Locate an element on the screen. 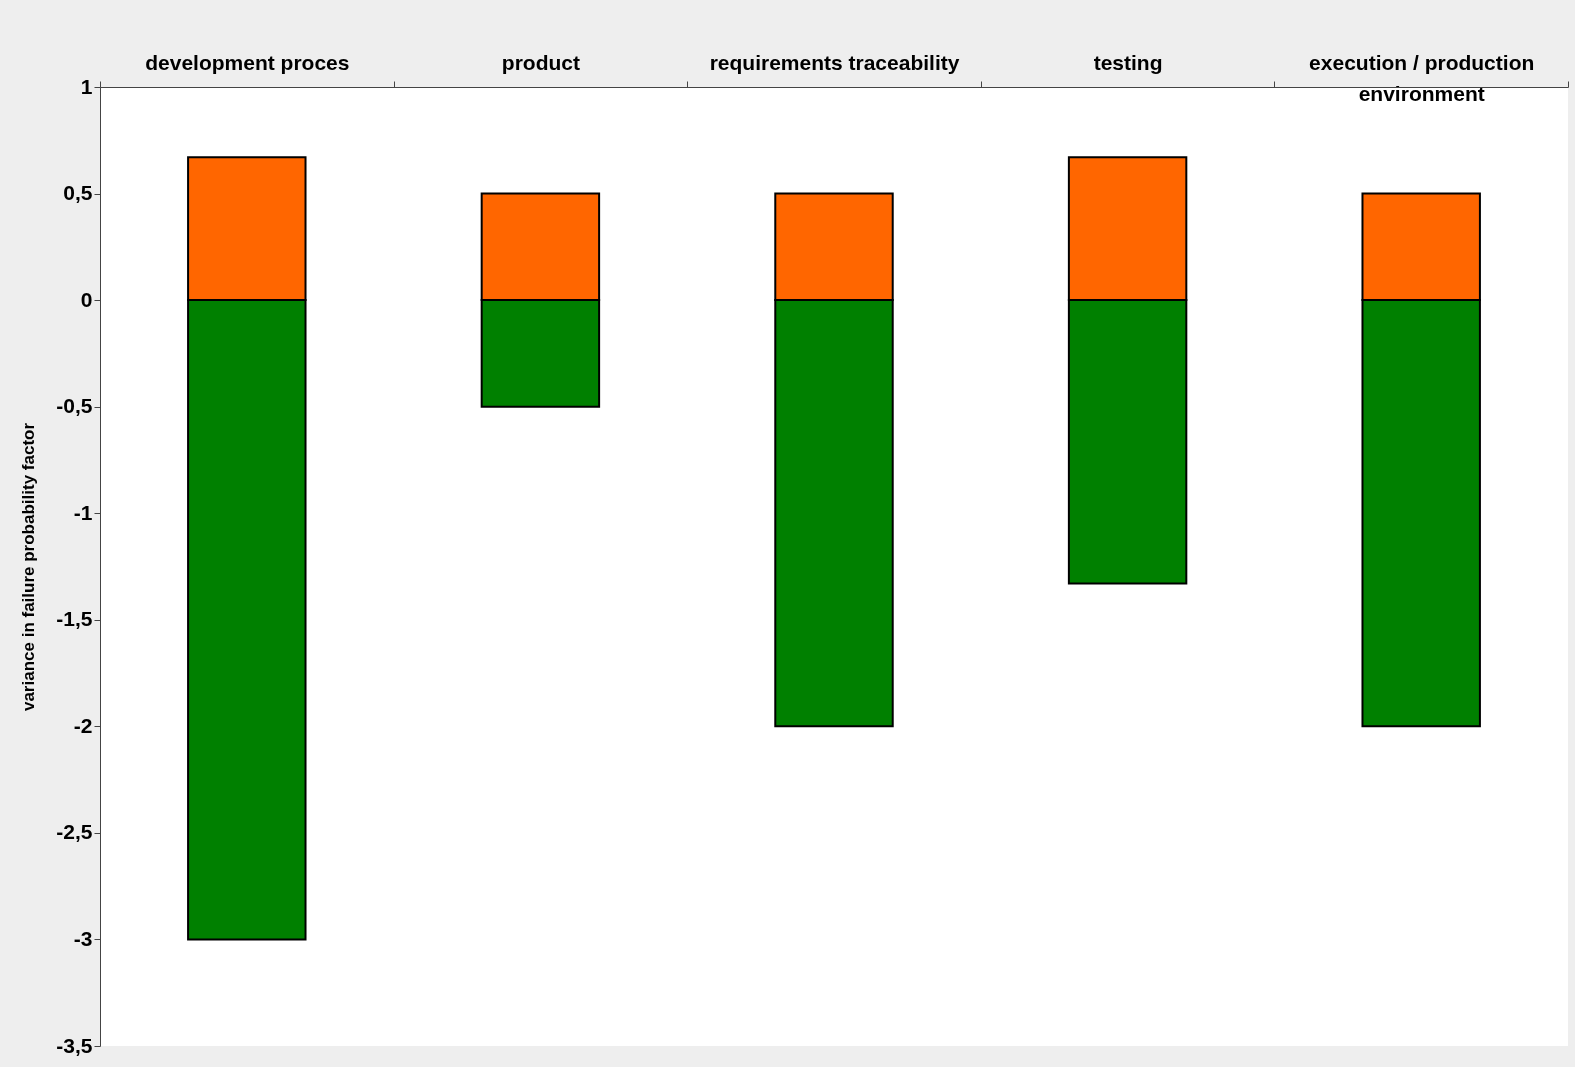 The width and height of the screenshot is (1575, 1067). y-tick-label: -2,5 is located at coordinates (74, 832).